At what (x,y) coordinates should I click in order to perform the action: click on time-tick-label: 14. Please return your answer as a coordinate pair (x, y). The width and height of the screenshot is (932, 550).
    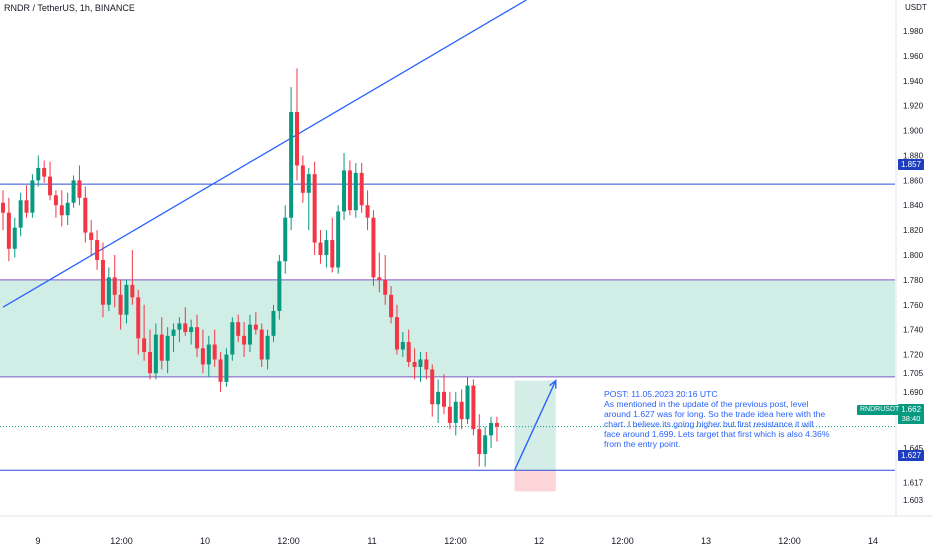
    Looking at the image, I should click on (873, 541).